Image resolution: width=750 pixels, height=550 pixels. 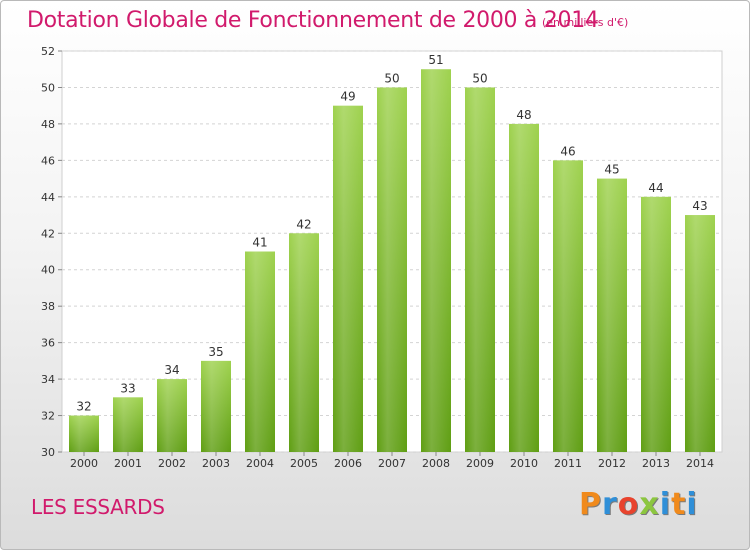 I want to click on data-label-2011: 46, so click(x=567, y=151).